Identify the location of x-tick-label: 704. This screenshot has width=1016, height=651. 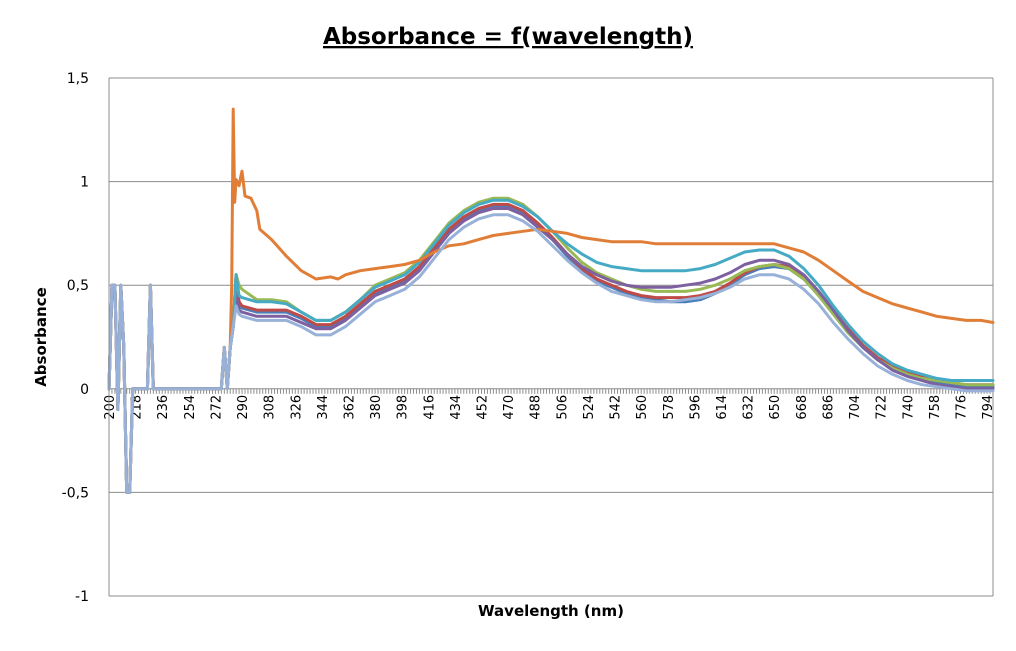
(855, 407).